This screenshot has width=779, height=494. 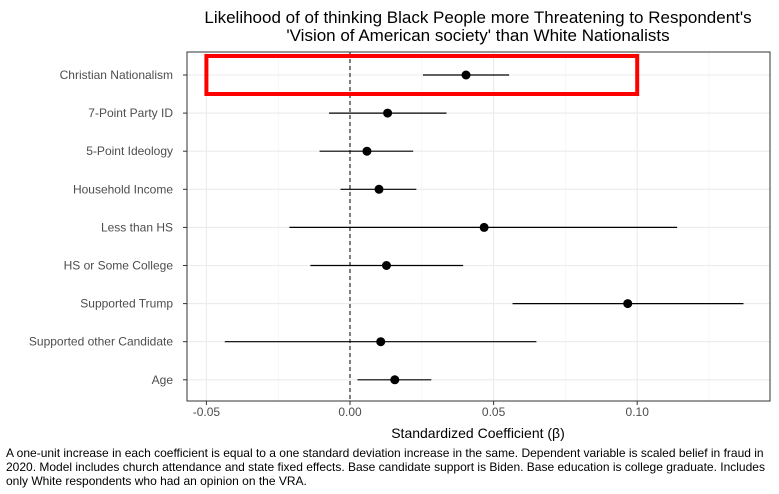 I want to click on x-axis: -0.05 0.00 0.05 0.10, so click(x=421, y=410).